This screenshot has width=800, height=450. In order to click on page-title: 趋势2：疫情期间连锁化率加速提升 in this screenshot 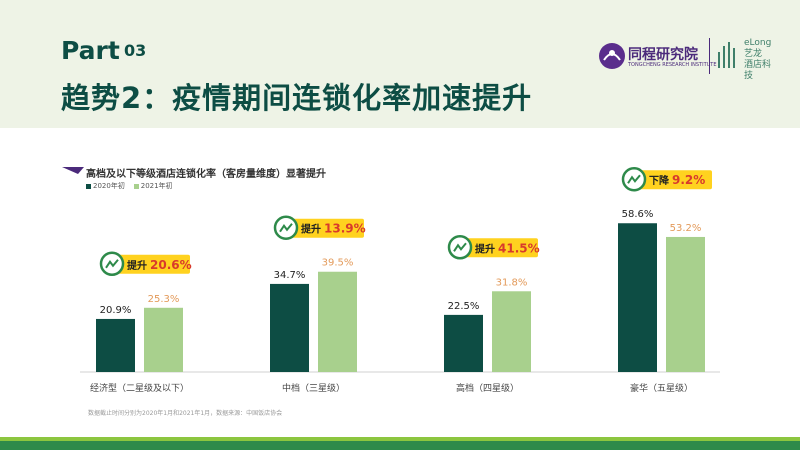, I will do `click(297, 98)`.